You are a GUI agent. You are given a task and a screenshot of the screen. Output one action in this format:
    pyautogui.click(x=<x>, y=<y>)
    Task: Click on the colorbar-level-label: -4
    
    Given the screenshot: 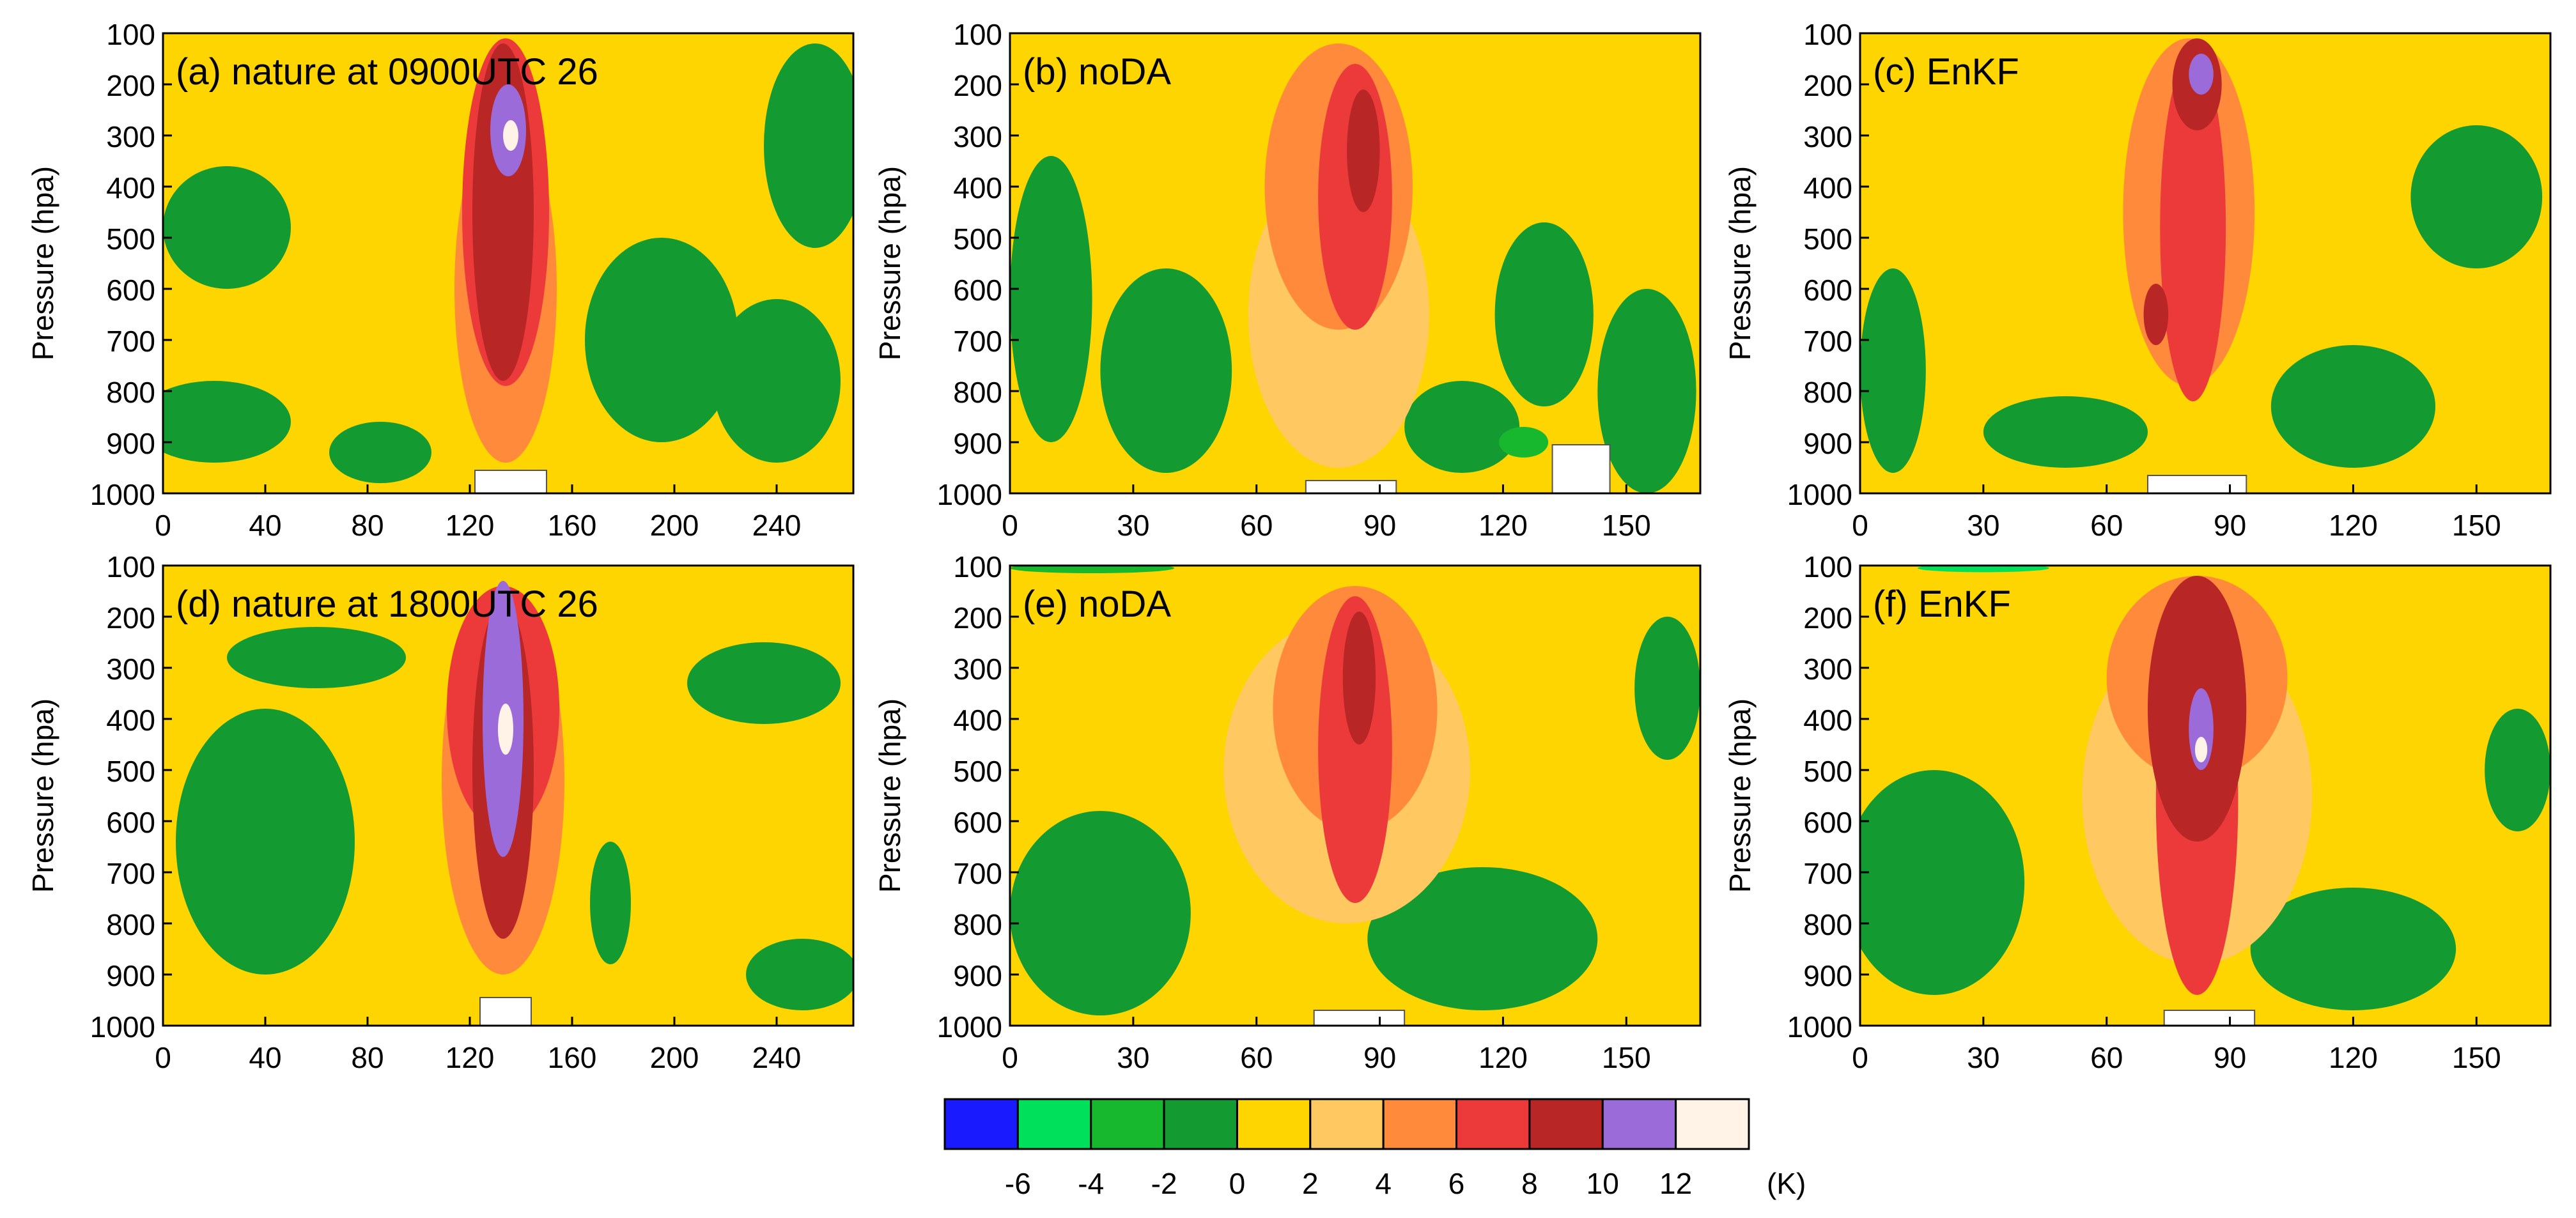 What is the action you would take?
    pyautogui.click(x=1091, y=1183)
    